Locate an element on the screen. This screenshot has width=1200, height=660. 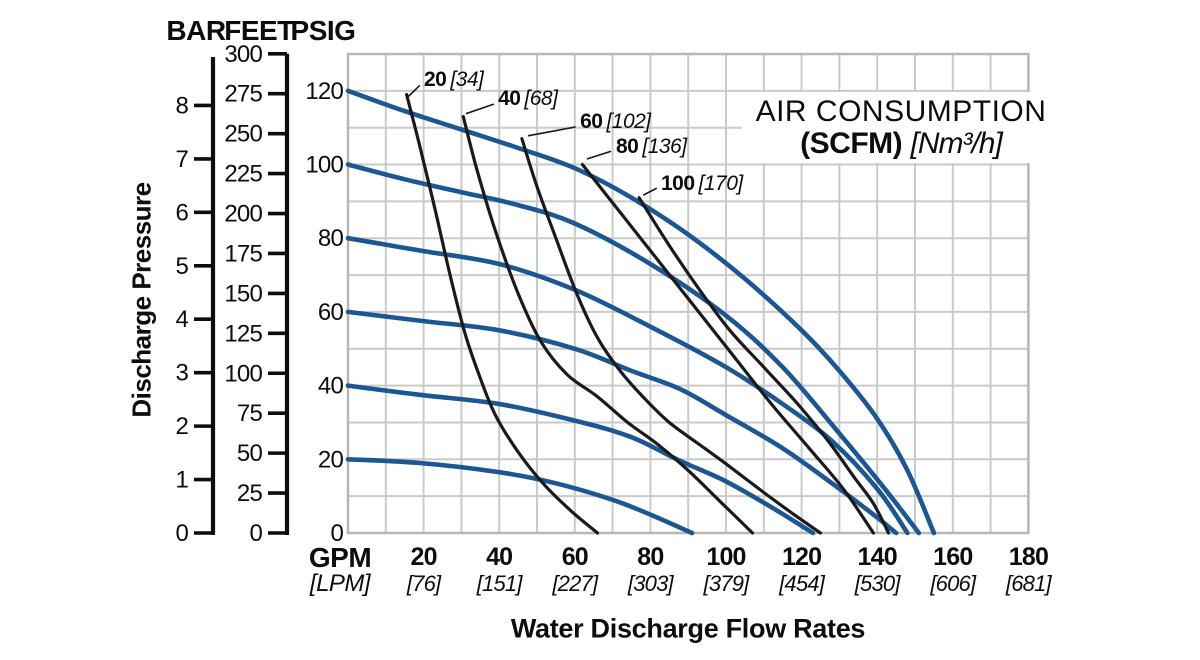
lpm-label-40: [151] is located at coordinates (500, 583).